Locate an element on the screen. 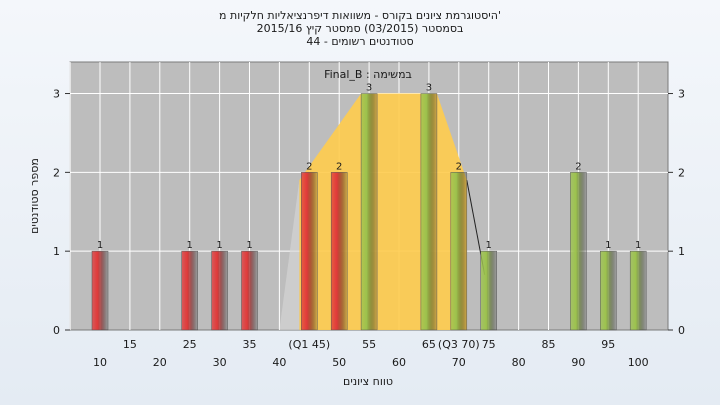  y-tick-label-left: 1 is located at coordinates (56, 251).